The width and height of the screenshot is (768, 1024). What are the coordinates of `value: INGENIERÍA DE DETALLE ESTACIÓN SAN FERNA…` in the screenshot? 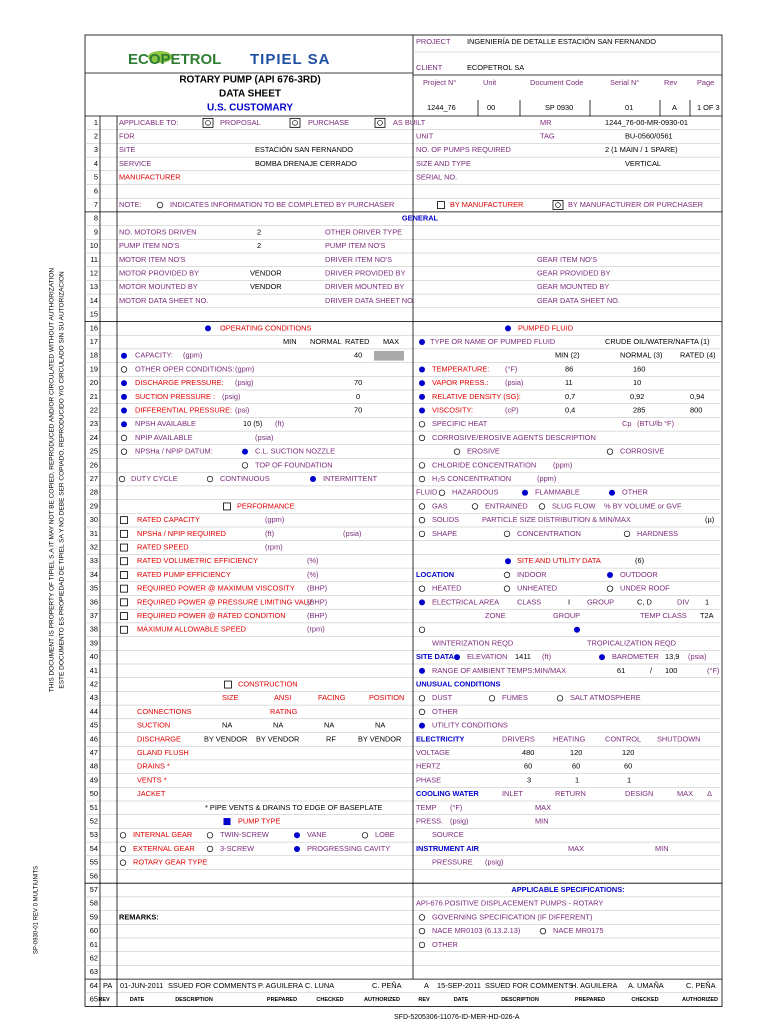 It's located at (561, 41).